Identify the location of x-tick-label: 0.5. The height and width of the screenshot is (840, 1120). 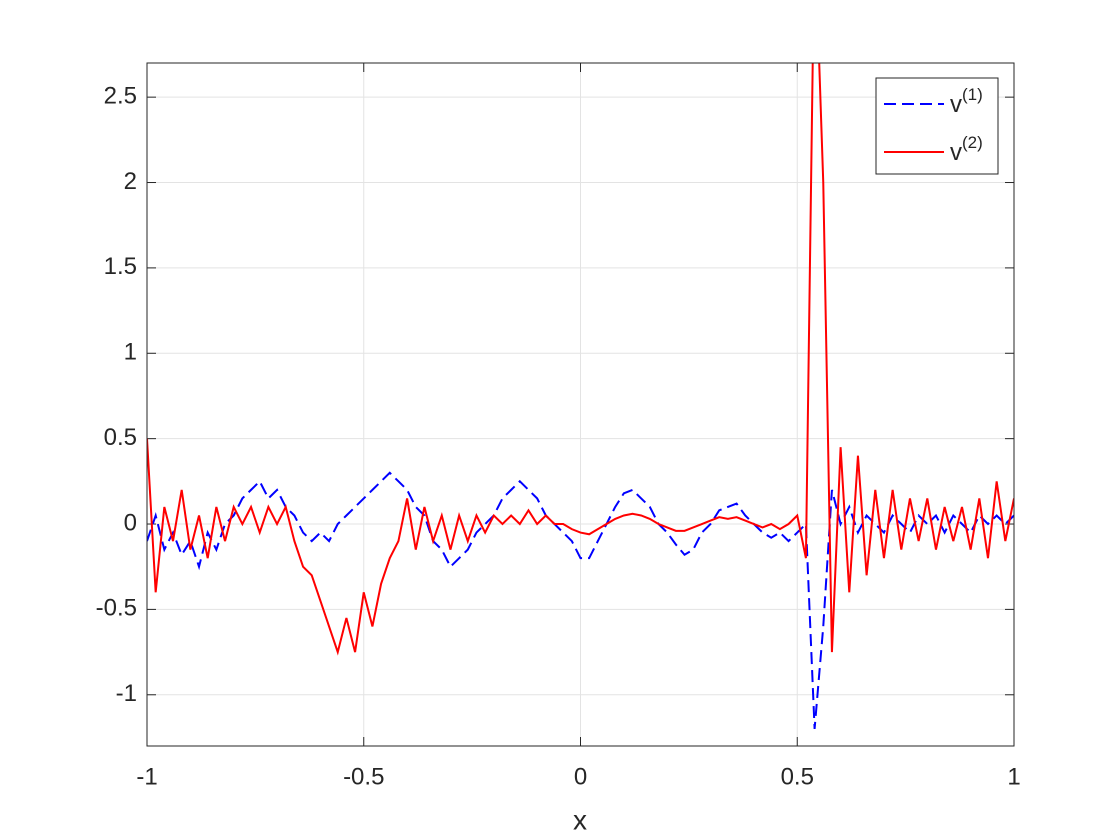
(797, 776).